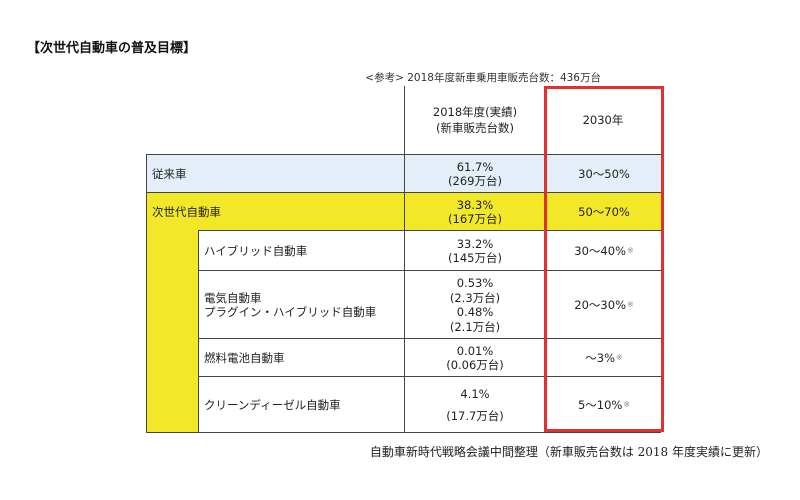  Describe the element at coordinates (600, 304) in the screenshot. I see `target-text: 20〜30%` at that location.